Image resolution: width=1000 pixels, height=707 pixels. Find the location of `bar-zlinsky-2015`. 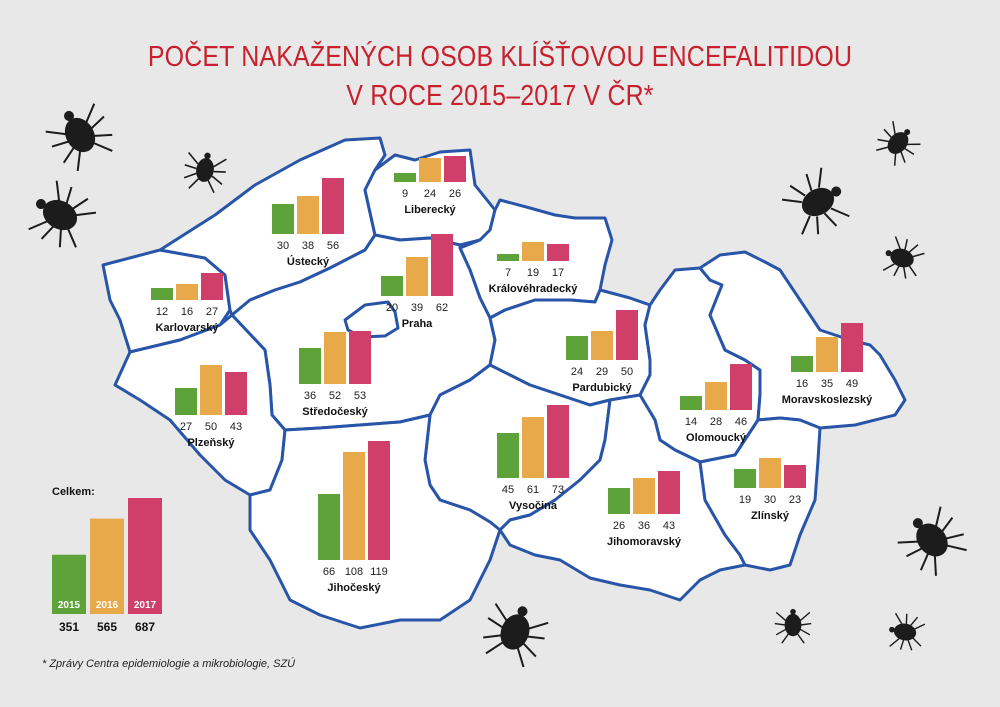

bar-zlinsky-2015 is located at coordinates (745, 478).